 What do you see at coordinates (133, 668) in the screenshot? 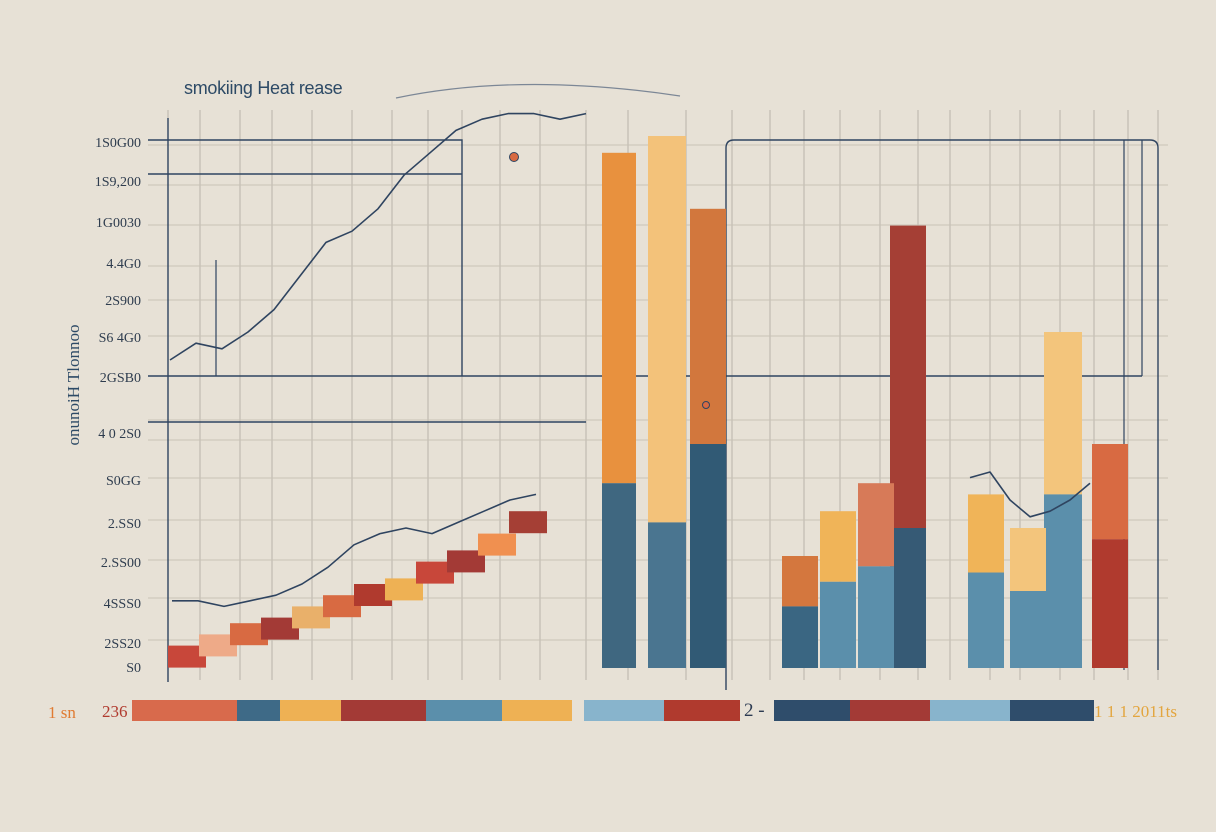
I see `y-tick-label: S0` at bounding box center [133, 668].